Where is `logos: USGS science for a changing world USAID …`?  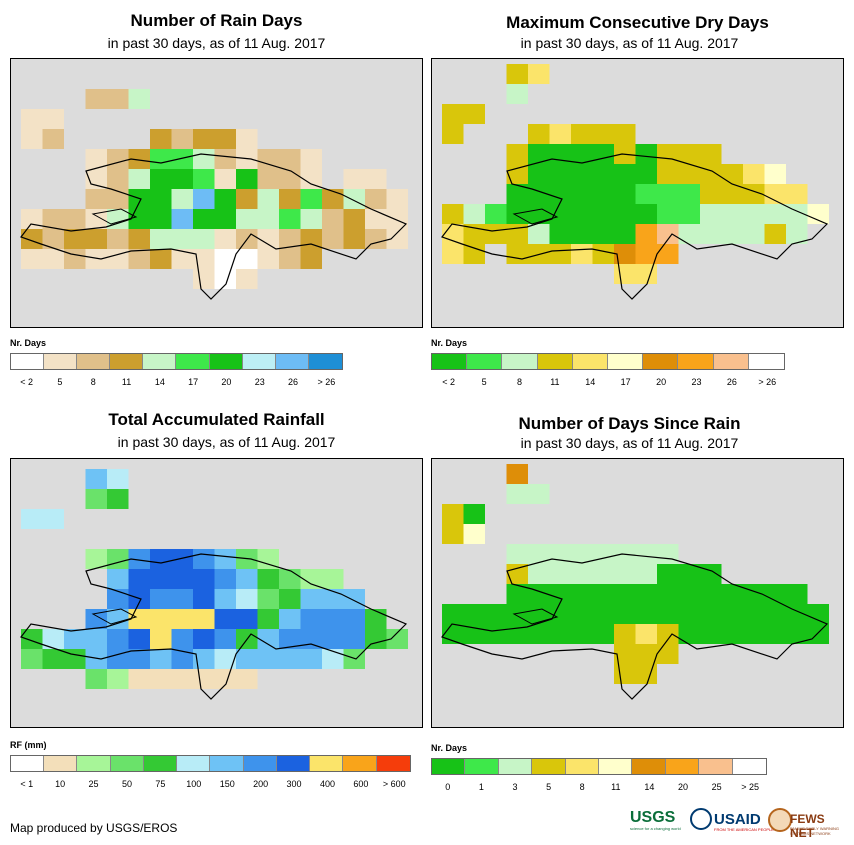 logos: USGS science for a changing world USAID … is located at coordinates (737, 823).